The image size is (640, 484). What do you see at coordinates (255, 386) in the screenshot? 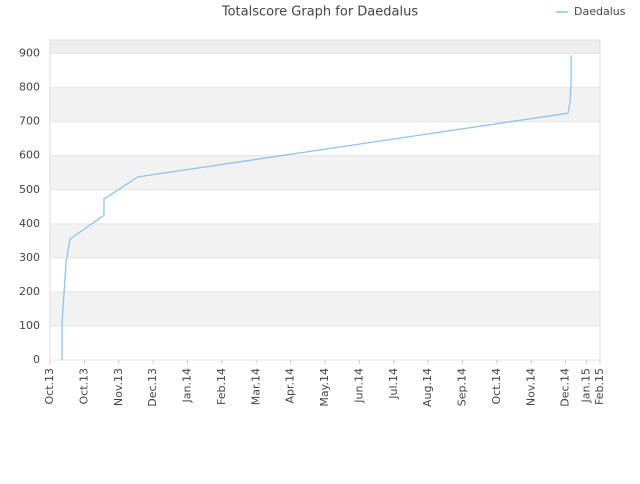
I see `x-tick-label: Mar.14` at bounding box center [255, 386].